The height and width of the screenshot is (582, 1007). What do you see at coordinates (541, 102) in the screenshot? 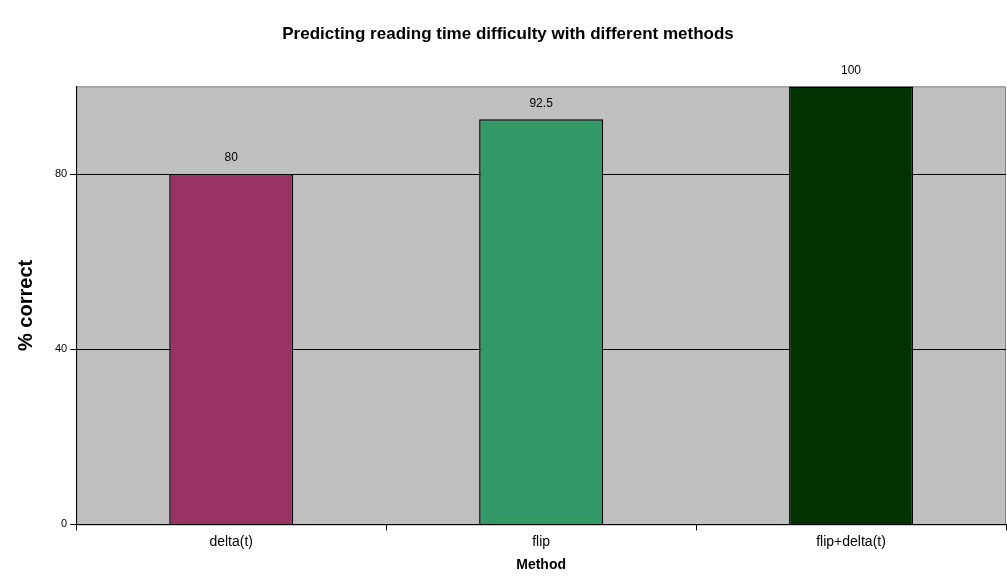
I see `data-label: 92.5` at bounding box center [541, 102].